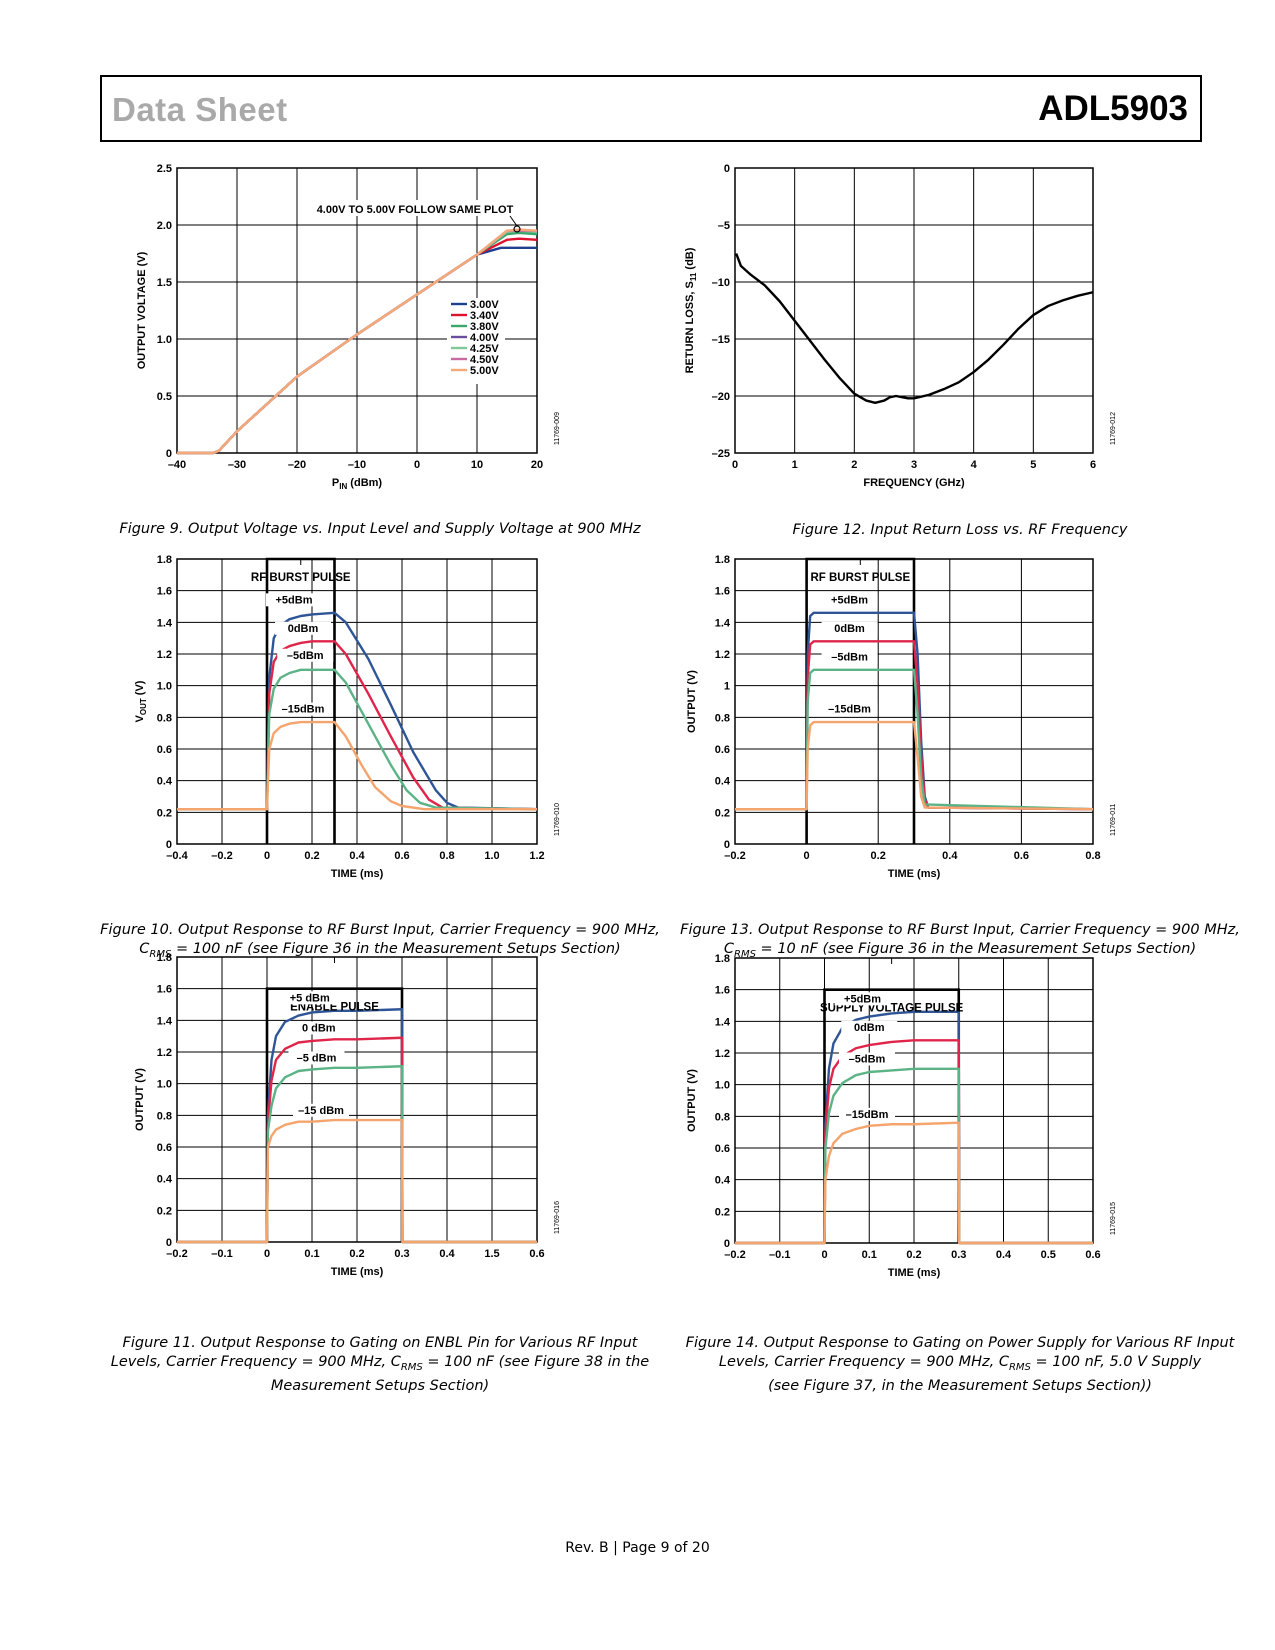 This screenshot has height=1650, width=1275. What do you see at coordinates (164, 1085) in the screenshot?
I see `y-tick-label: 1.0` at bounding box center [164, 1085].